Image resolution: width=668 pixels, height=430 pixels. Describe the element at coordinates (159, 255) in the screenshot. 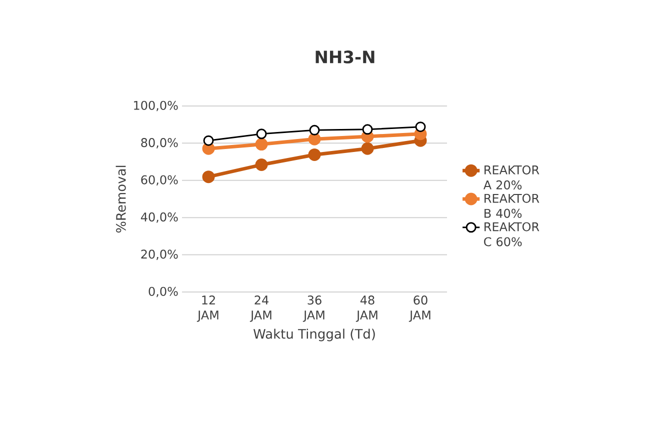

I see `y-tick-label: 20,0%` at that location.